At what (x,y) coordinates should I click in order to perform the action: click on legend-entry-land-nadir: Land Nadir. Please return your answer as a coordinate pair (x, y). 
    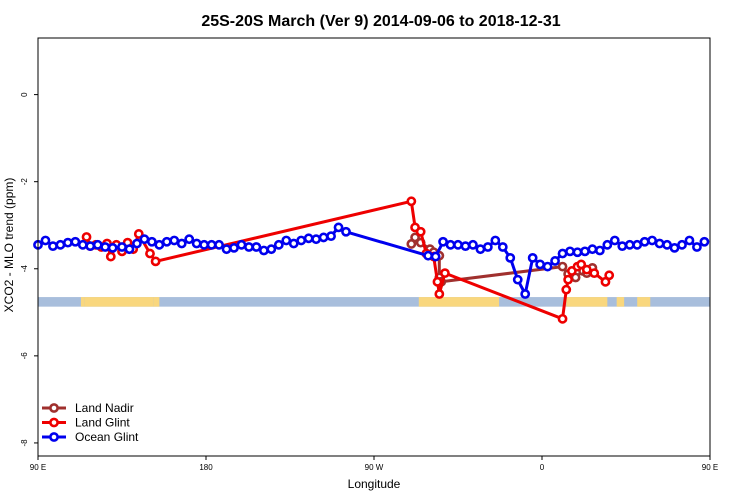
    Looking at the image, I should click on (88, 408).